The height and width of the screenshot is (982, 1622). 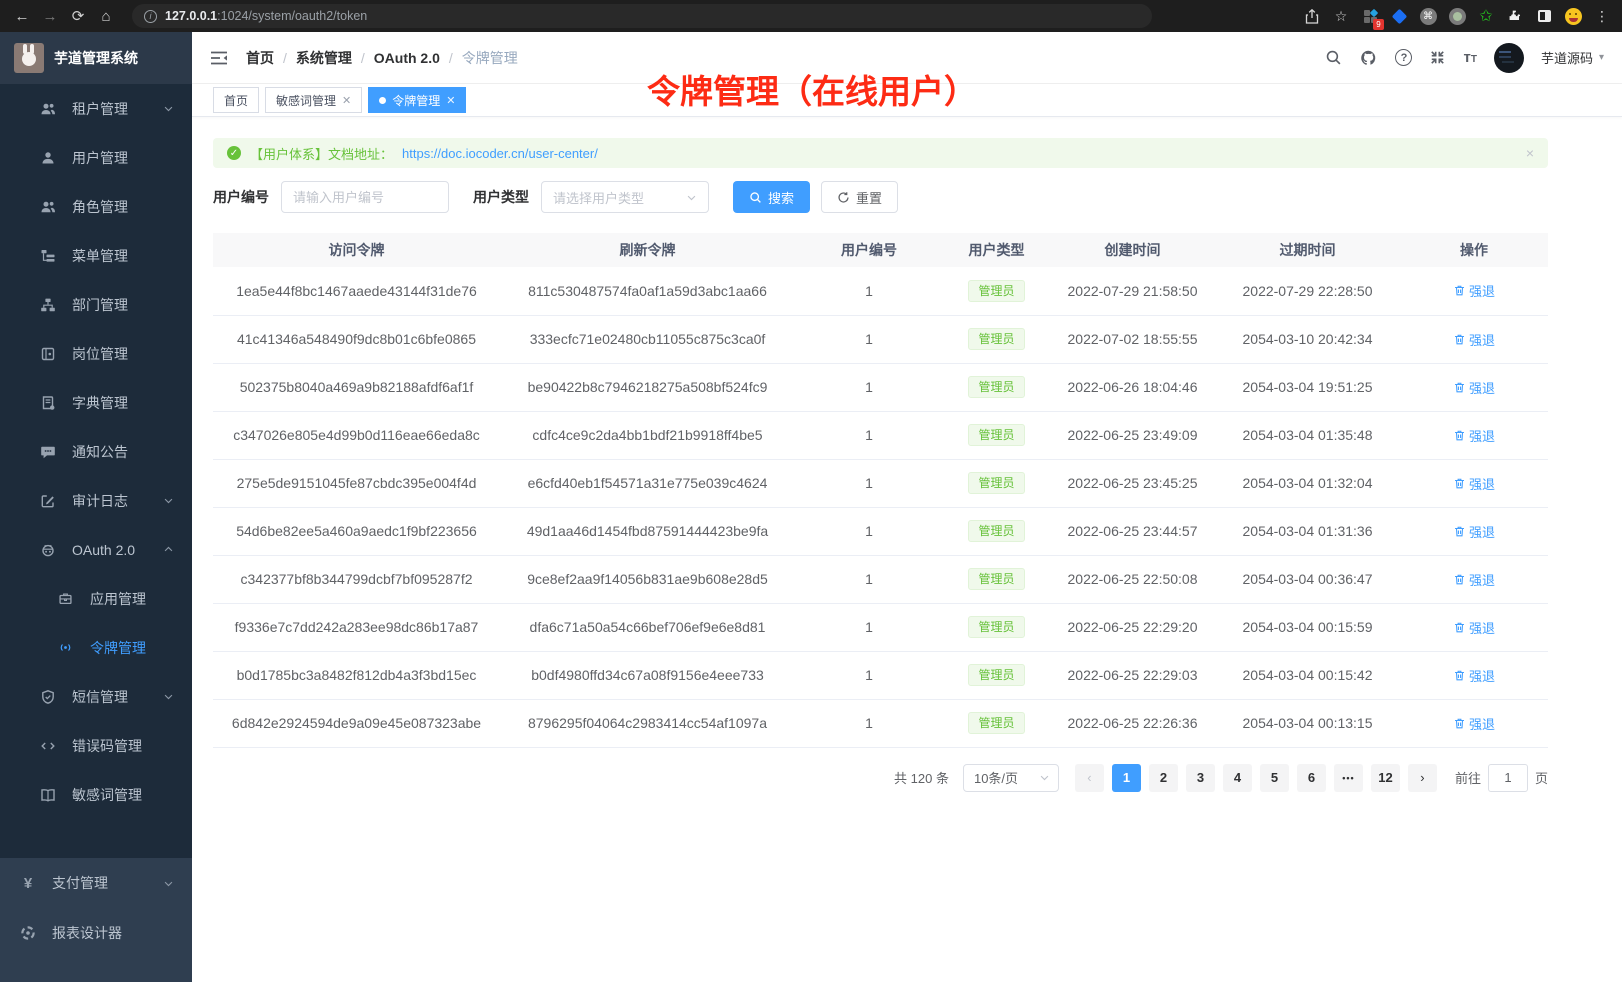 What do you see at coordinates (106, 16) in the screenshot?
I see `browser-home-button: ⌂` at bounding box center [106, 16].